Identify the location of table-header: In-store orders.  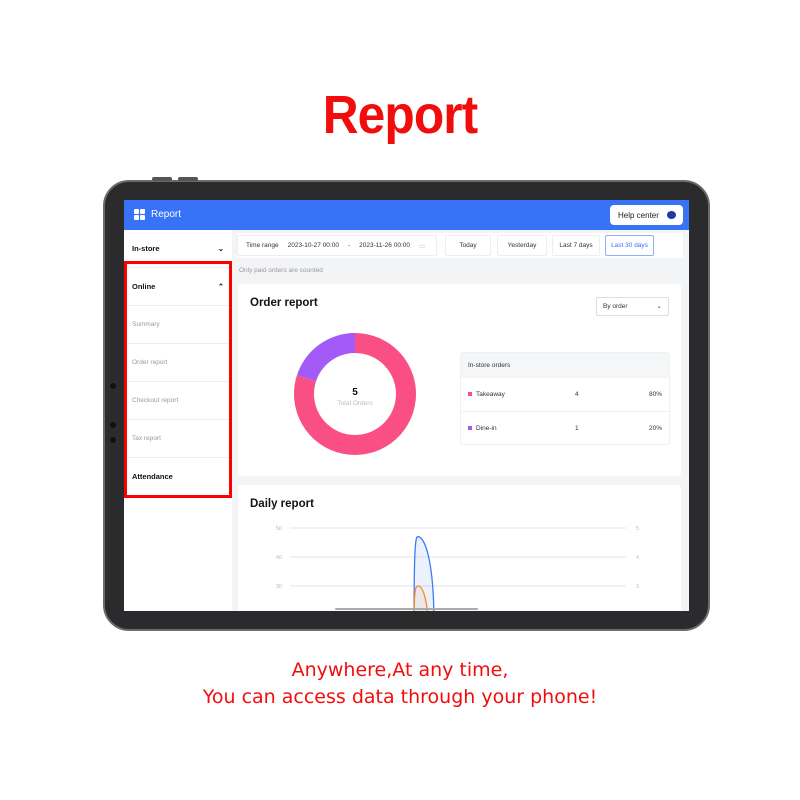
(565, 365).